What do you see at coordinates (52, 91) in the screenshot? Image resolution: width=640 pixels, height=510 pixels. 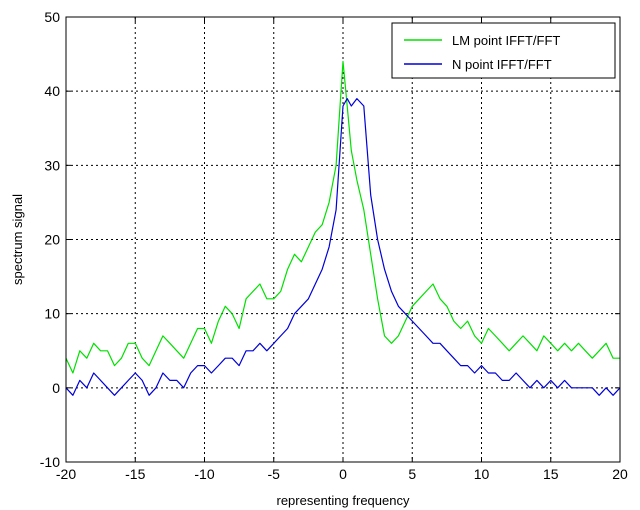 I see `y-tick-label: 40` at bounding box center [52, 91].